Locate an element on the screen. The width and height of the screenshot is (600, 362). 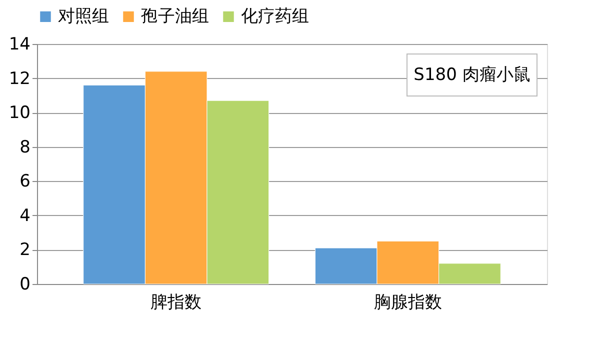
x-tick-label: 胸腺指数 is located at coordinates (408, 302).